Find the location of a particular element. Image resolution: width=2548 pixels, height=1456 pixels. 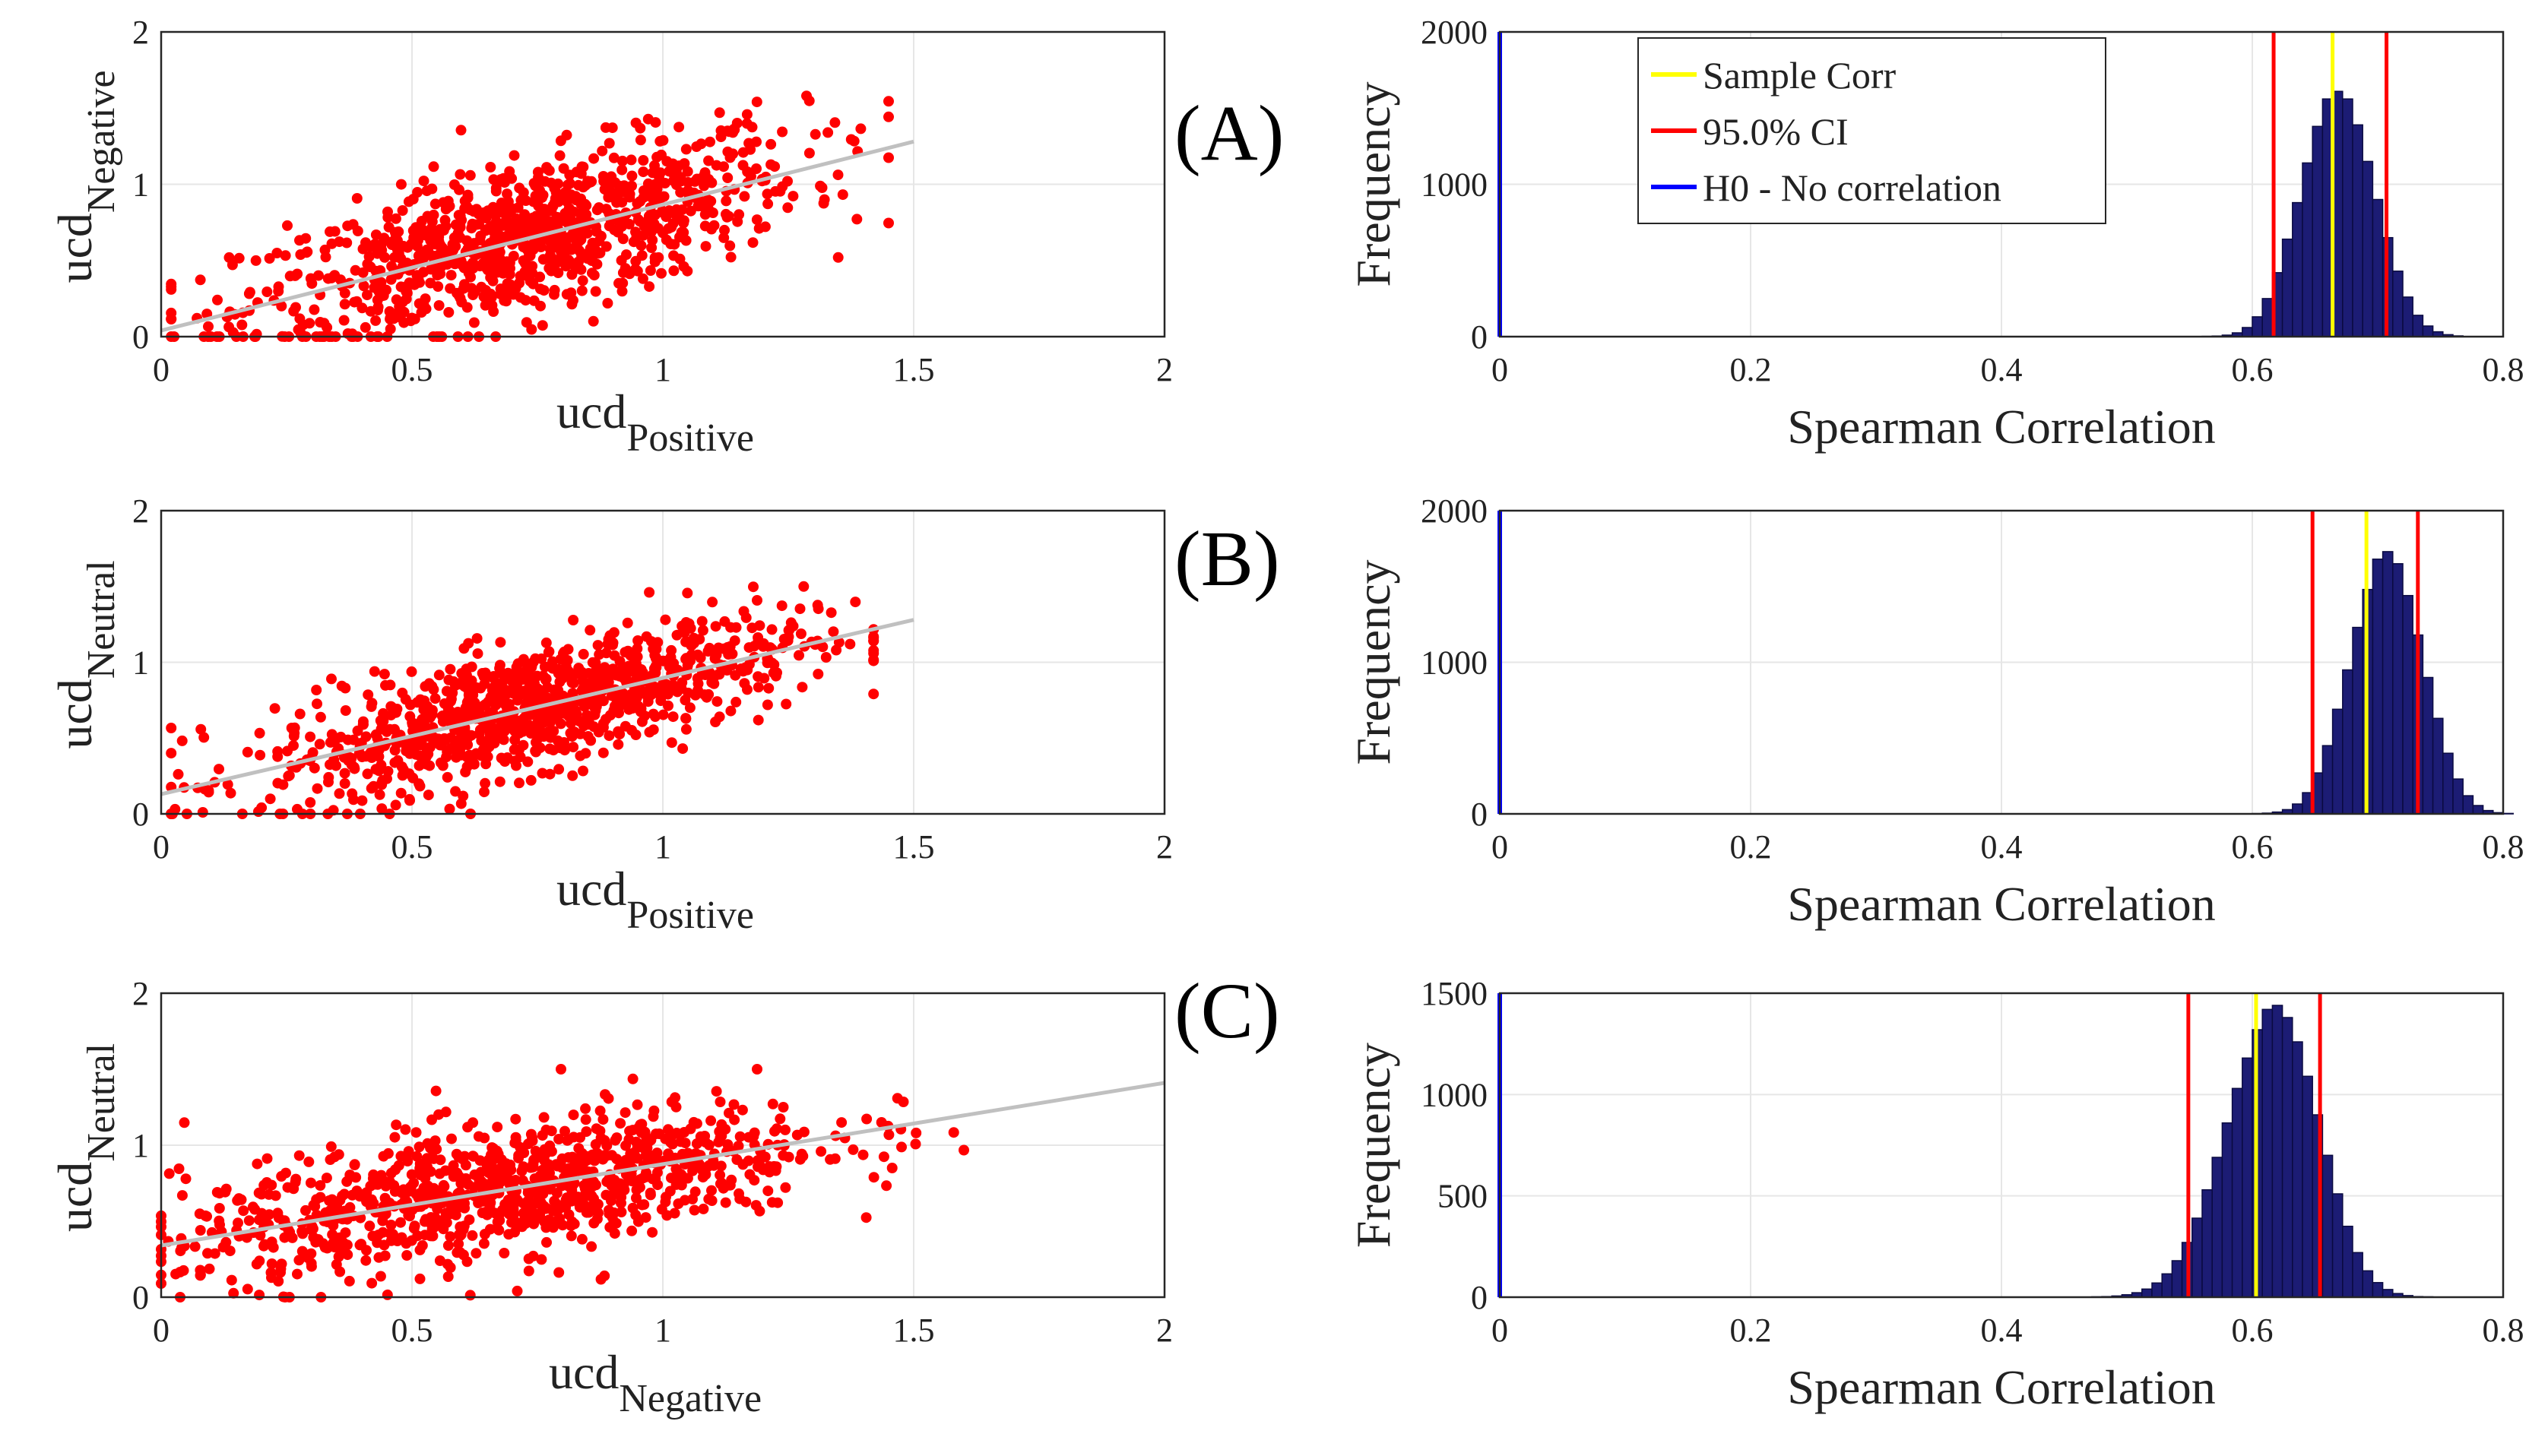

y-tick-label: 1000 is located at coordinates (1454, 185).